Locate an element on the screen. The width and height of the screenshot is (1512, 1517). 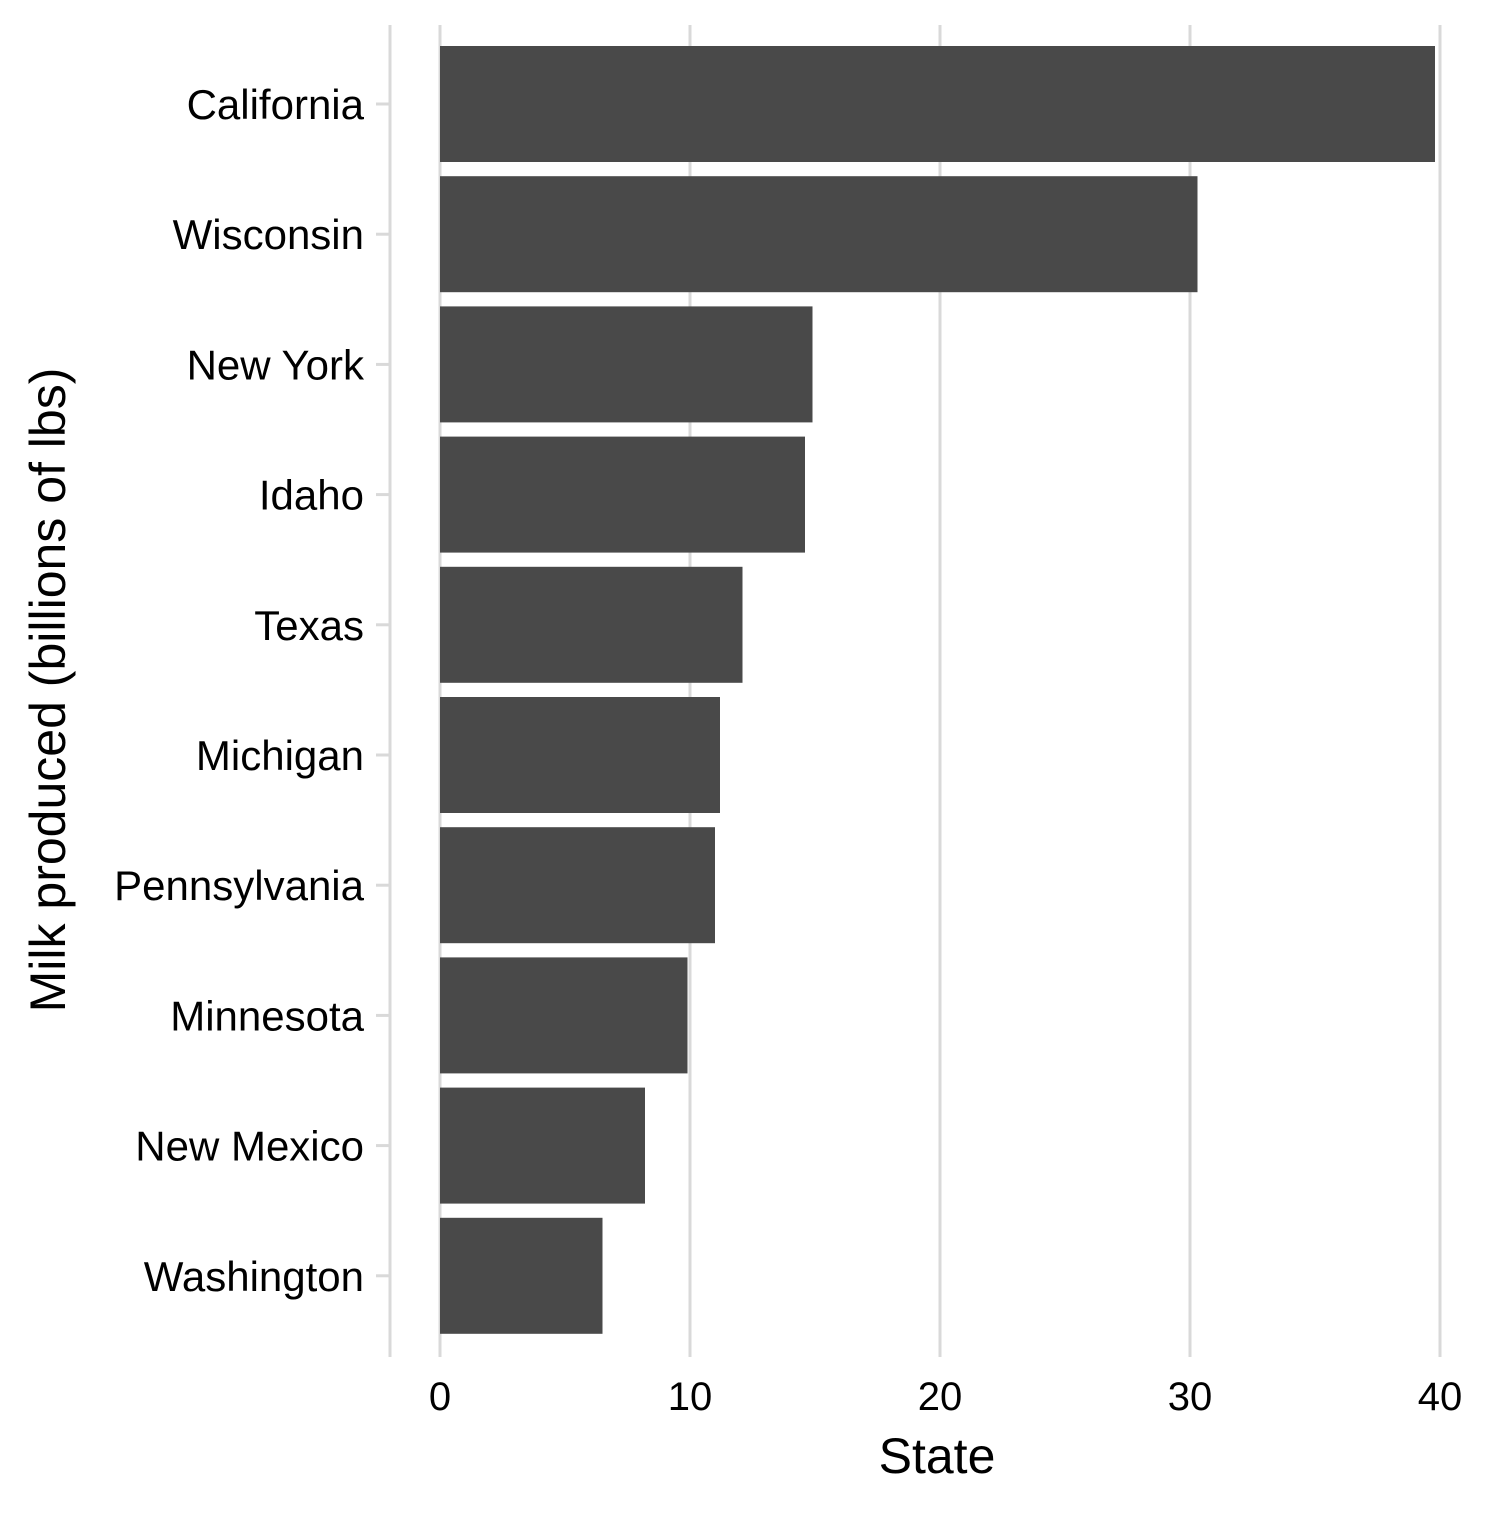
bar-texas is located at coordinates (591, 624).